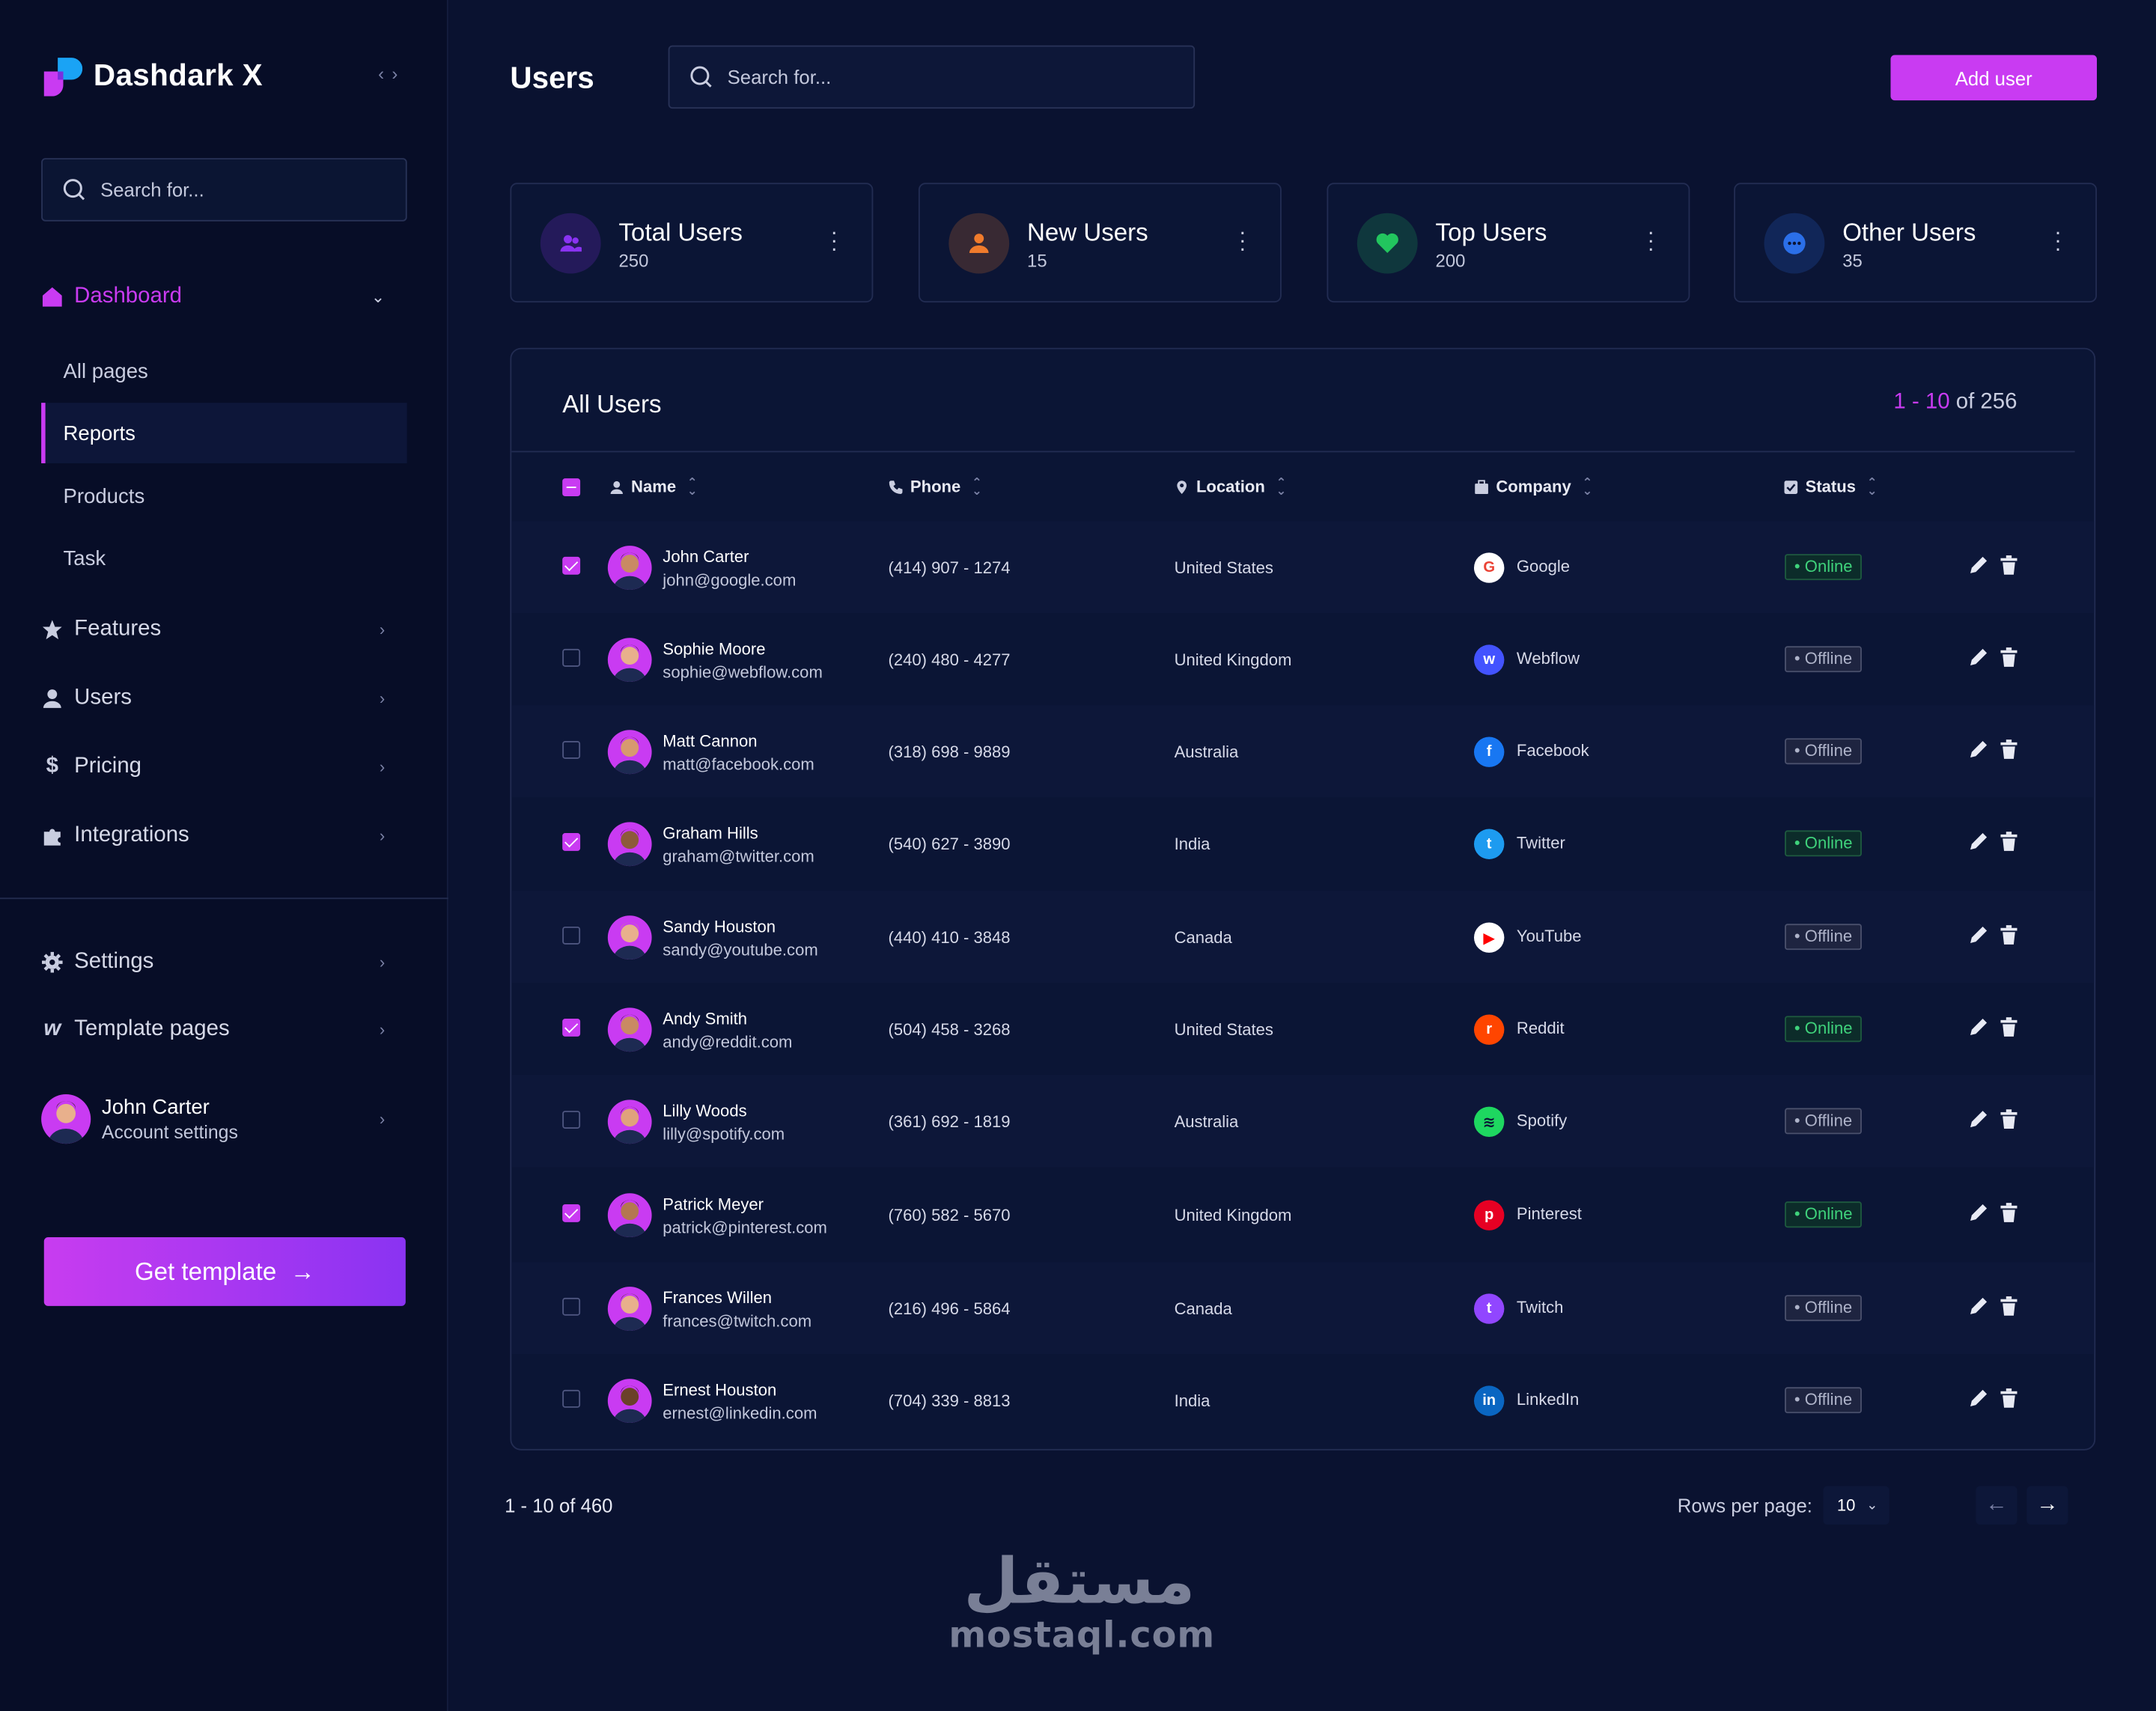 The width and height of the screenshot is (2156, 1711). I want to click on user-name: Patrick Meyer, so click(713, 1205).